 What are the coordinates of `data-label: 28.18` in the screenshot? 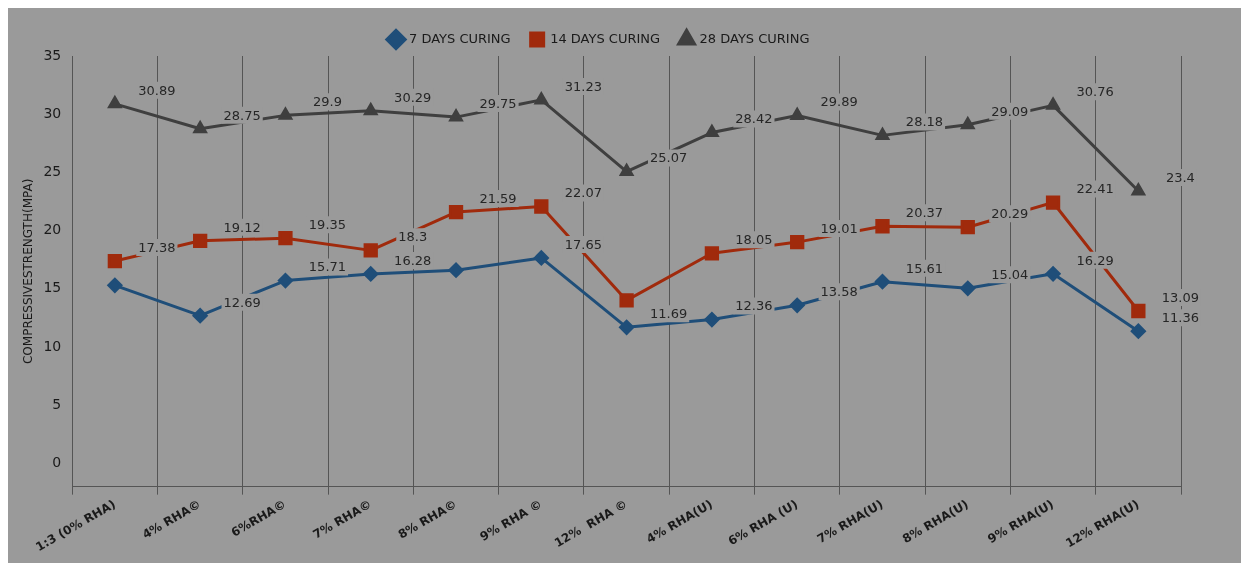 It's located at (924, 122).